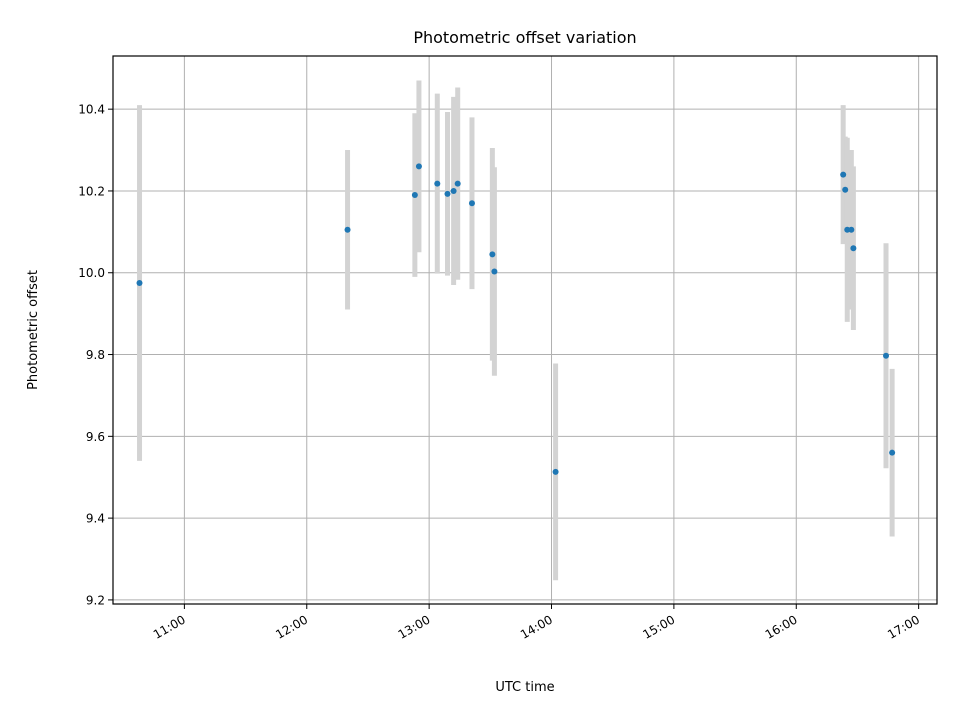  I want to click on y-tick-label: 9.4, so click(95, 519).